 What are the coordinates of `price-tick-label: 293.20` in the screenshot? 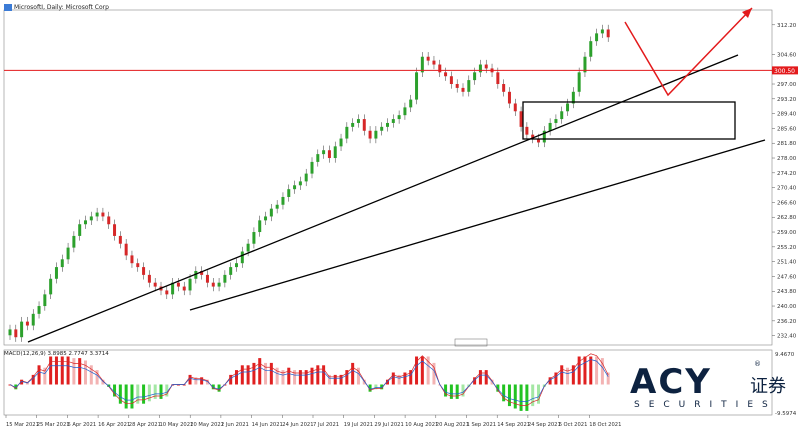 It's located at (787, 100).